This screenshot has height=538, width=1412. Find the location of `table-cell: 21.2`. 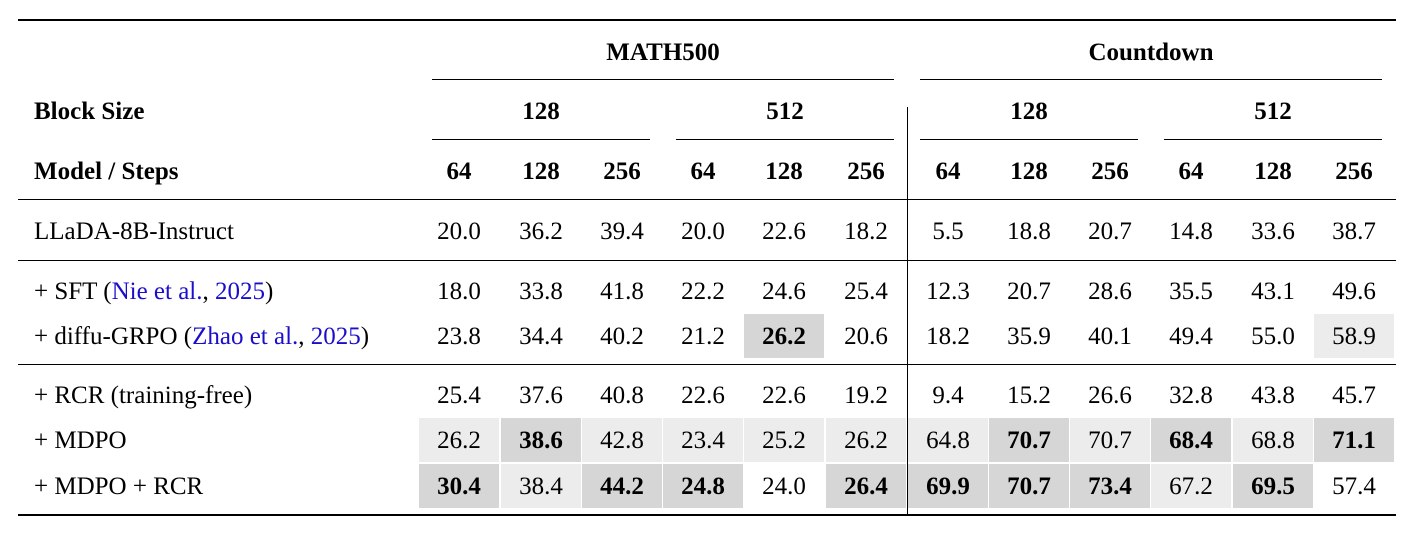

table-cell: 21.2 is located at coordinates (703, 336).